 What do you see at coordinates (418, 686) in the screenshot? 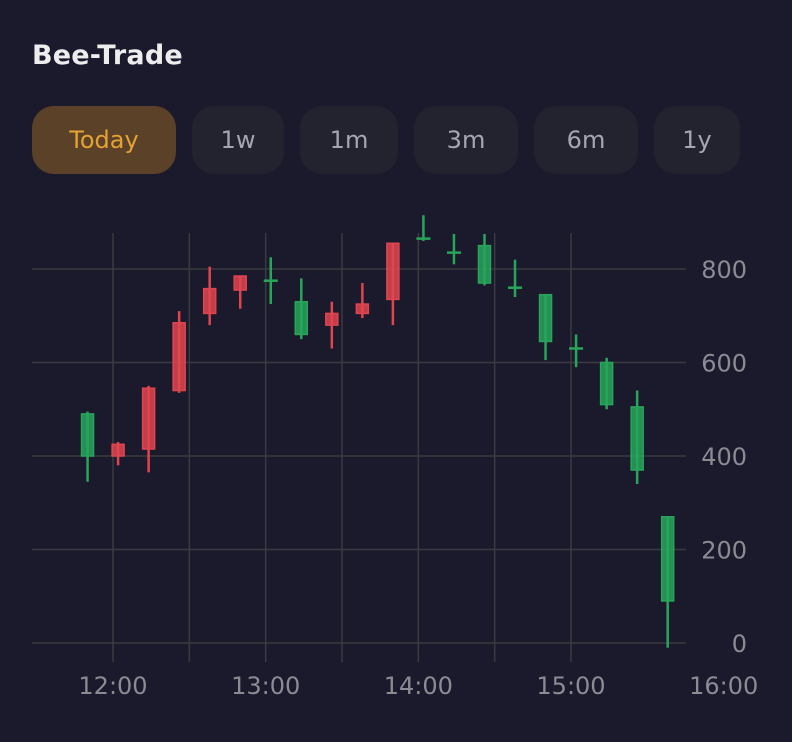
I see `x-tick-label: 14:00` at bounding box center [418, 686].